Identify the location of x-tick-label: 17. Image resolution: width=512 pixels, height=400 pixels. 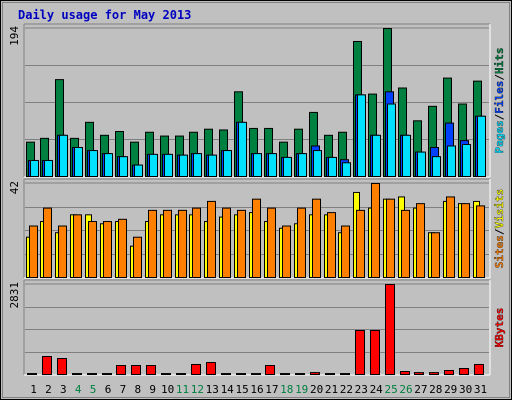
(271, 389).